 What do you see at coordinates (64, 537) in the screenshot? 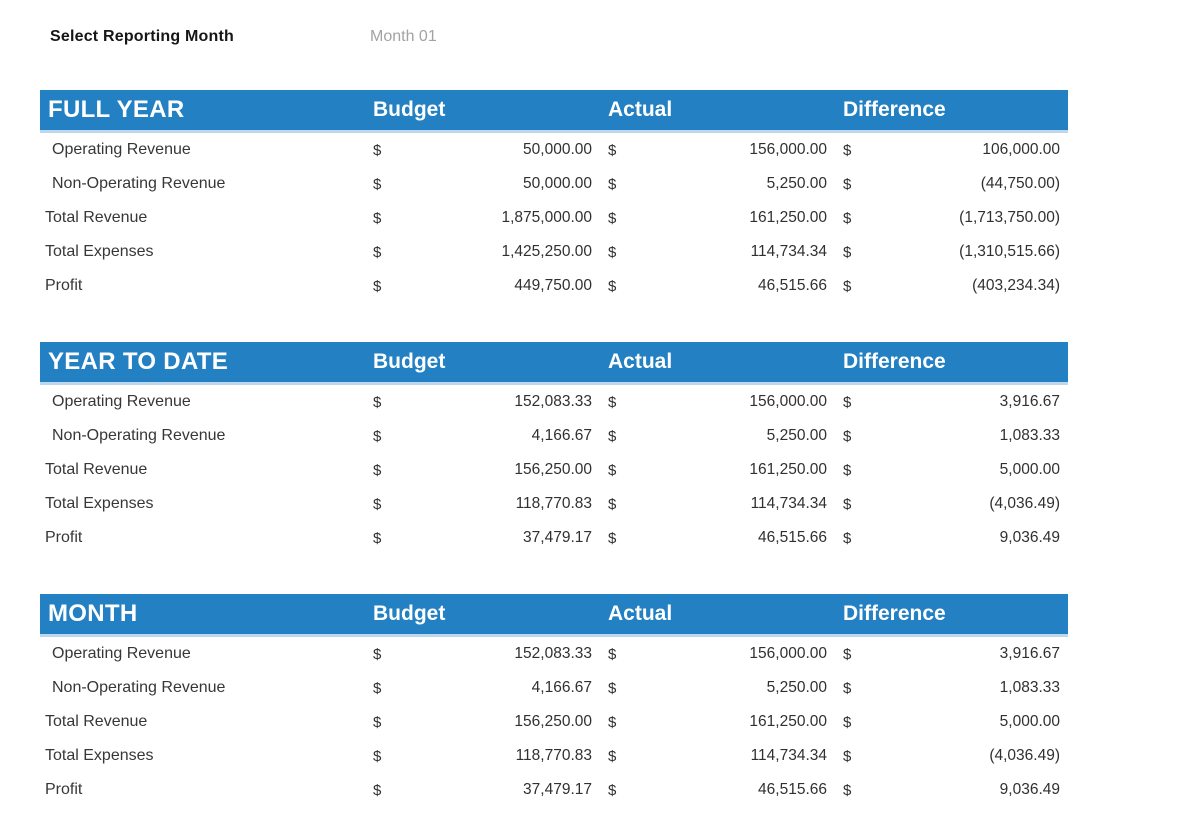
I see `row-label: Profit` at bounding box center [64, 537].